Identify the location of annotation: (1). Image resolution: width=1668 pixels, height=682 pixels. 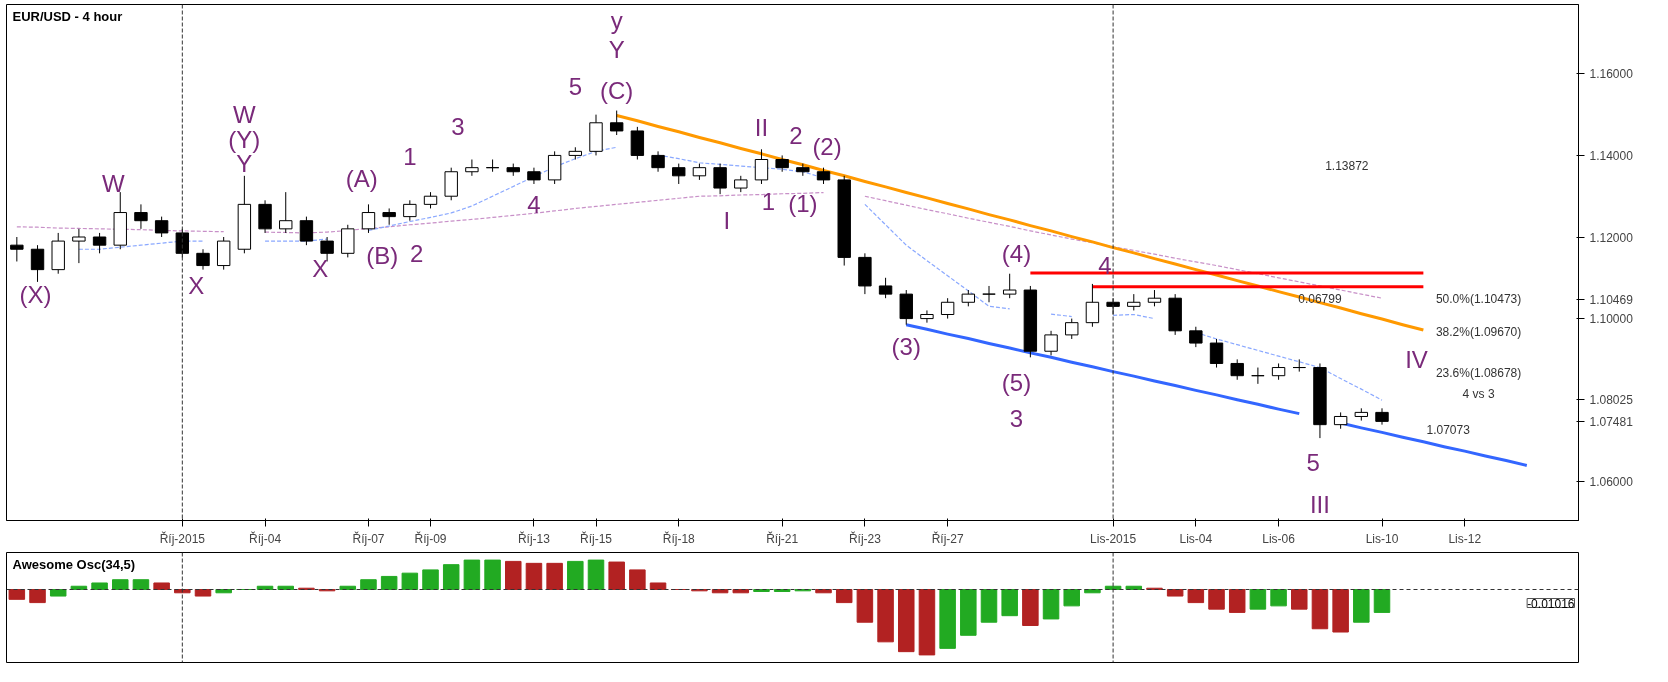
(803, 203).